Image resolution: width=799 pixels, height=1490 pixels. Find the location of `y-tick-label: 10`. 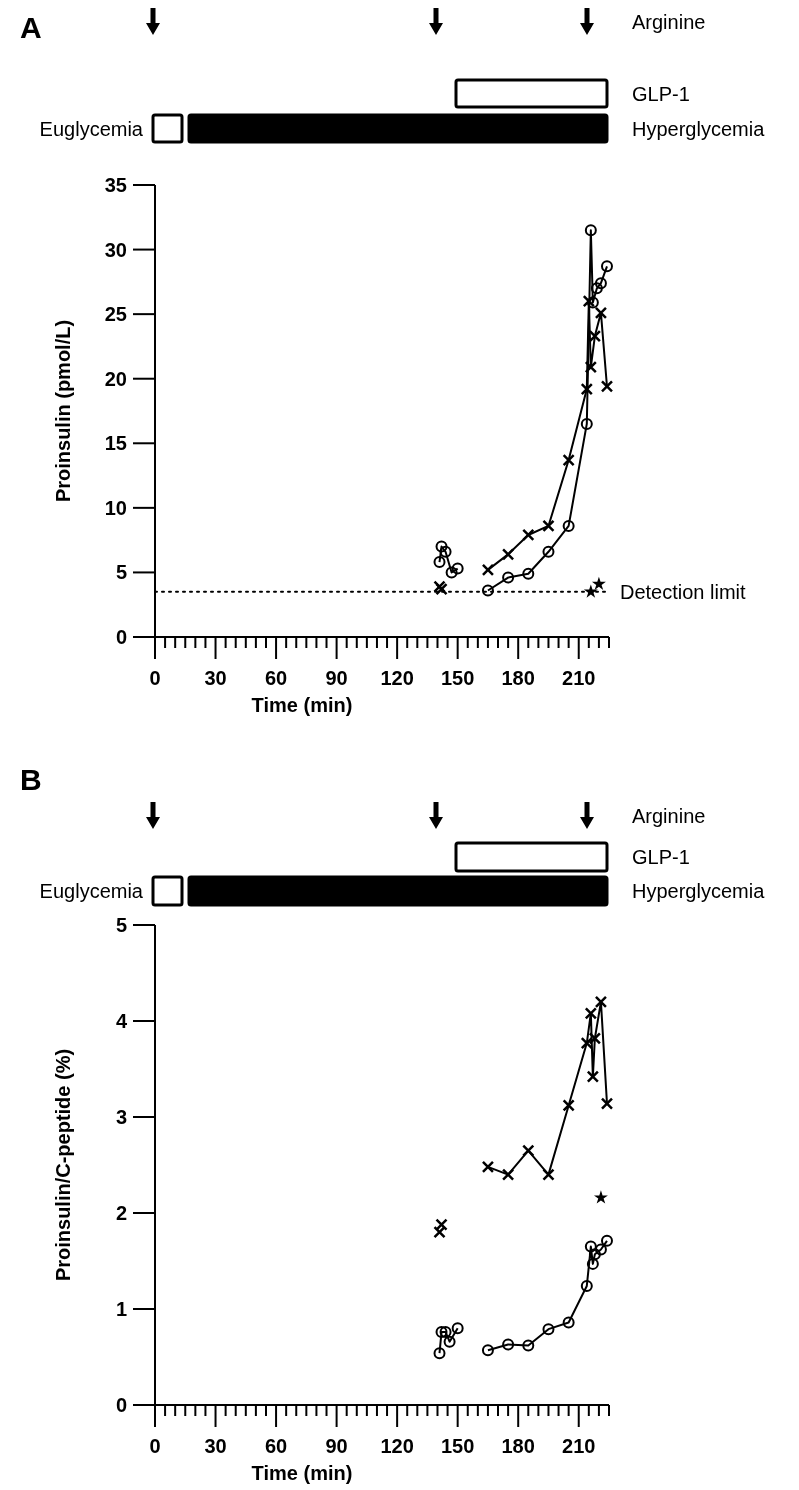

y-tick-label: 10 is located at coordinates (115, 507).